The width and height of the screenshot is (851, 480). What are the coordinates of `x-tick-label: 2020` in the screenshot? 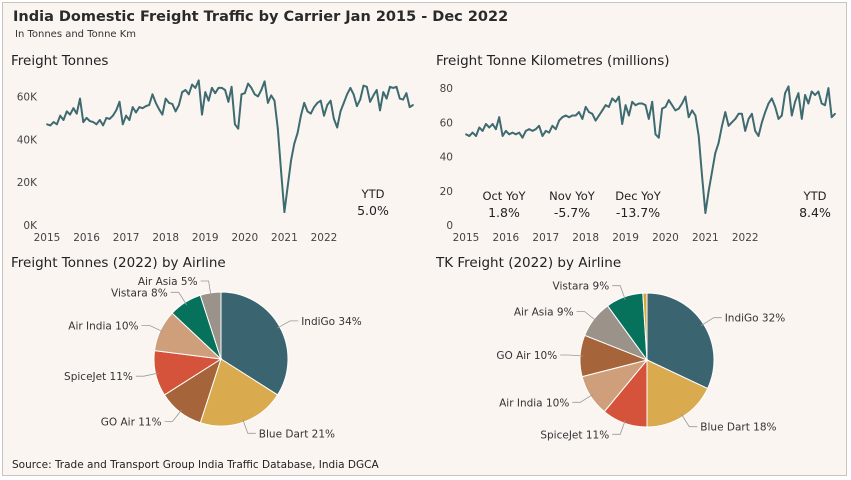 It's located at (244, 238).